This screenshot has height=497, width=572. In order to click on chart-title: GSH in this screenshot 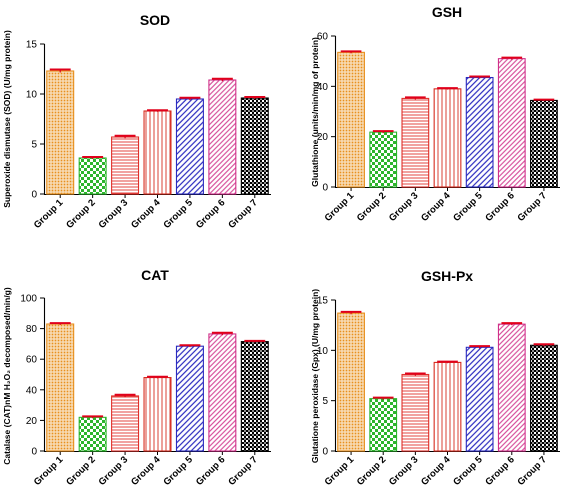, I will do `click(447, 12)`.